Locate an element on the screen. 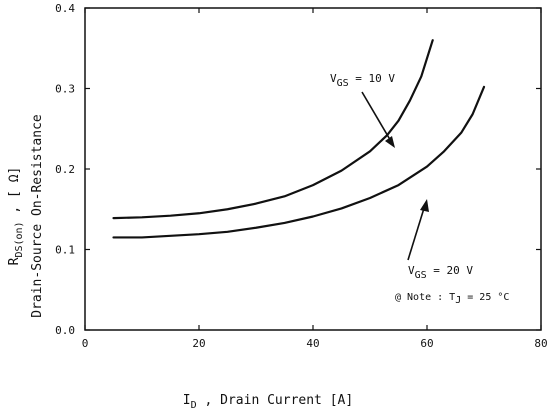 The height and width of the screenshot is (411, 549). note-annotation: @ Note : TJ = 25 °C is located at coordinates (452, 299).